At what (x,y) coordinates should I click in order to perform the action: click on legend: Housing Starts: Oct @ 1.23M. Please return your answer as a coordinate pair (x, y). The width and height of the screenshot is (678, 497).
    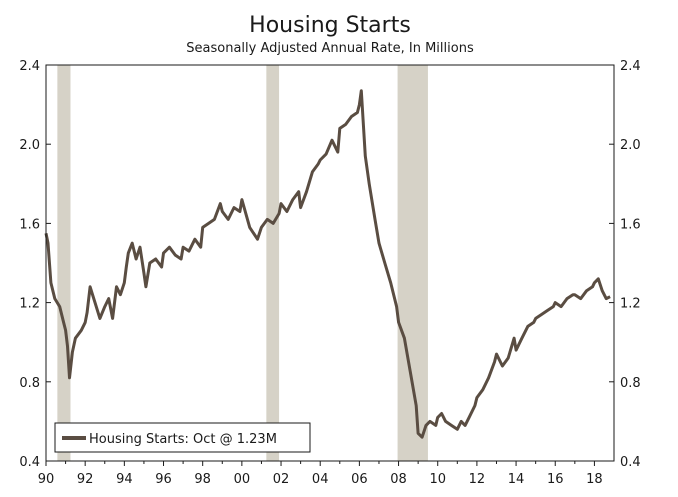
    Looking at the image, I should click on (182, 437).